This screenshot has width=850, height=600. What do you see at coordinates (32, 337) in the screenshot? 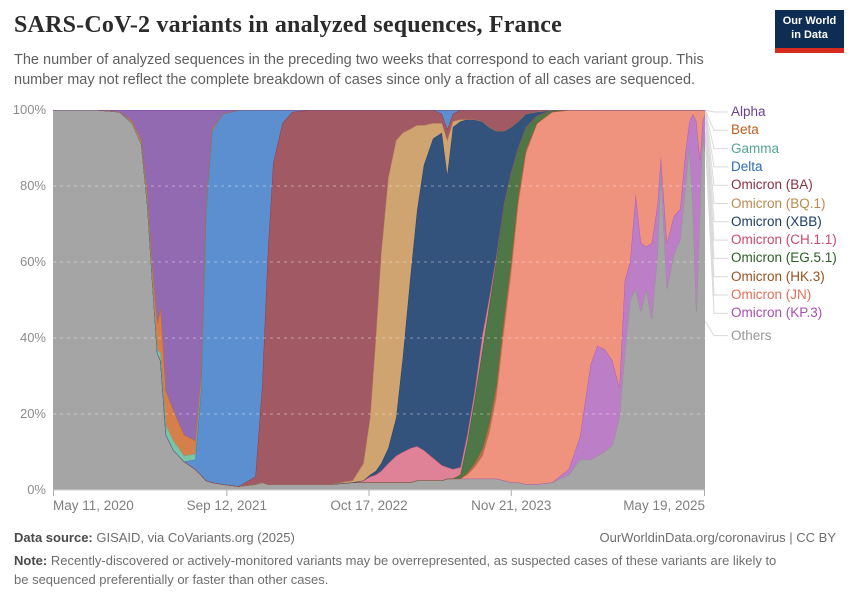
I see `y-axis-label-40: 40%` at bounding box center [32, 337].